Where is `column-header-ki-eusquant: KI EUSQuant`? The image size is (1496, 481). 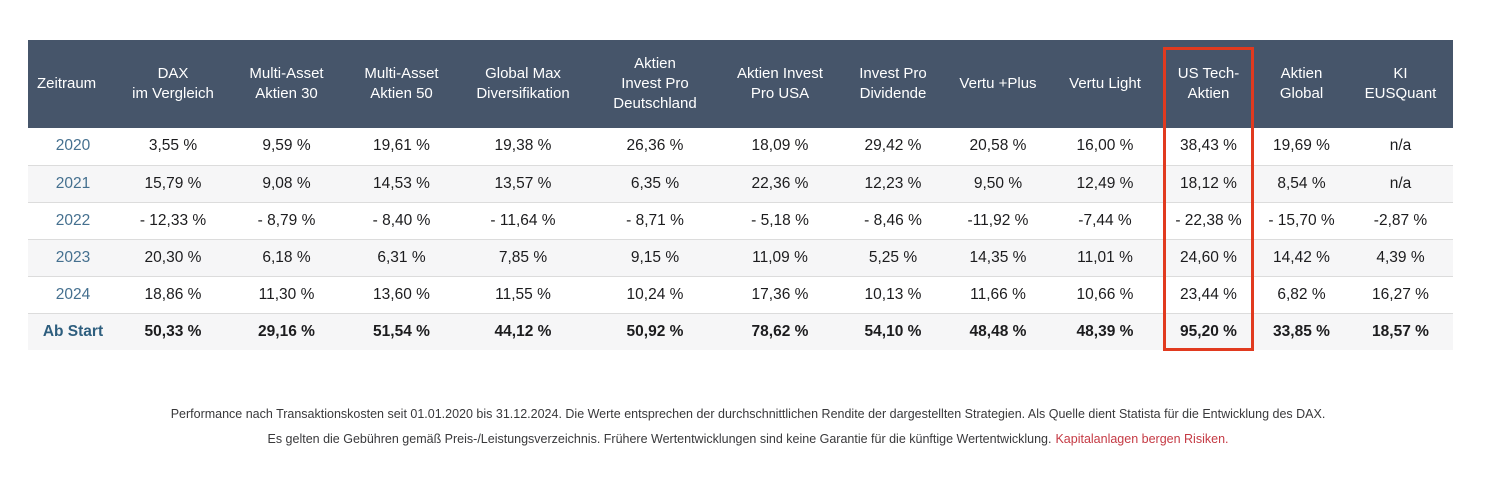 column-header-ki-eusquant: KI EUSQuant is located at coordinates (1400, 84).